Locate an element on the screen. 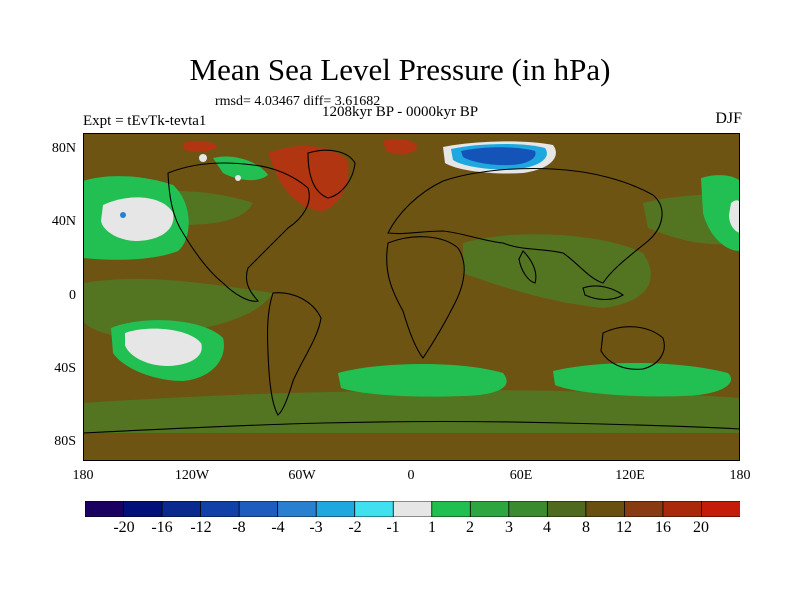 The height and width of the screenshot is (600, 800). season-label: DJF is located at coordinates (728, 118).